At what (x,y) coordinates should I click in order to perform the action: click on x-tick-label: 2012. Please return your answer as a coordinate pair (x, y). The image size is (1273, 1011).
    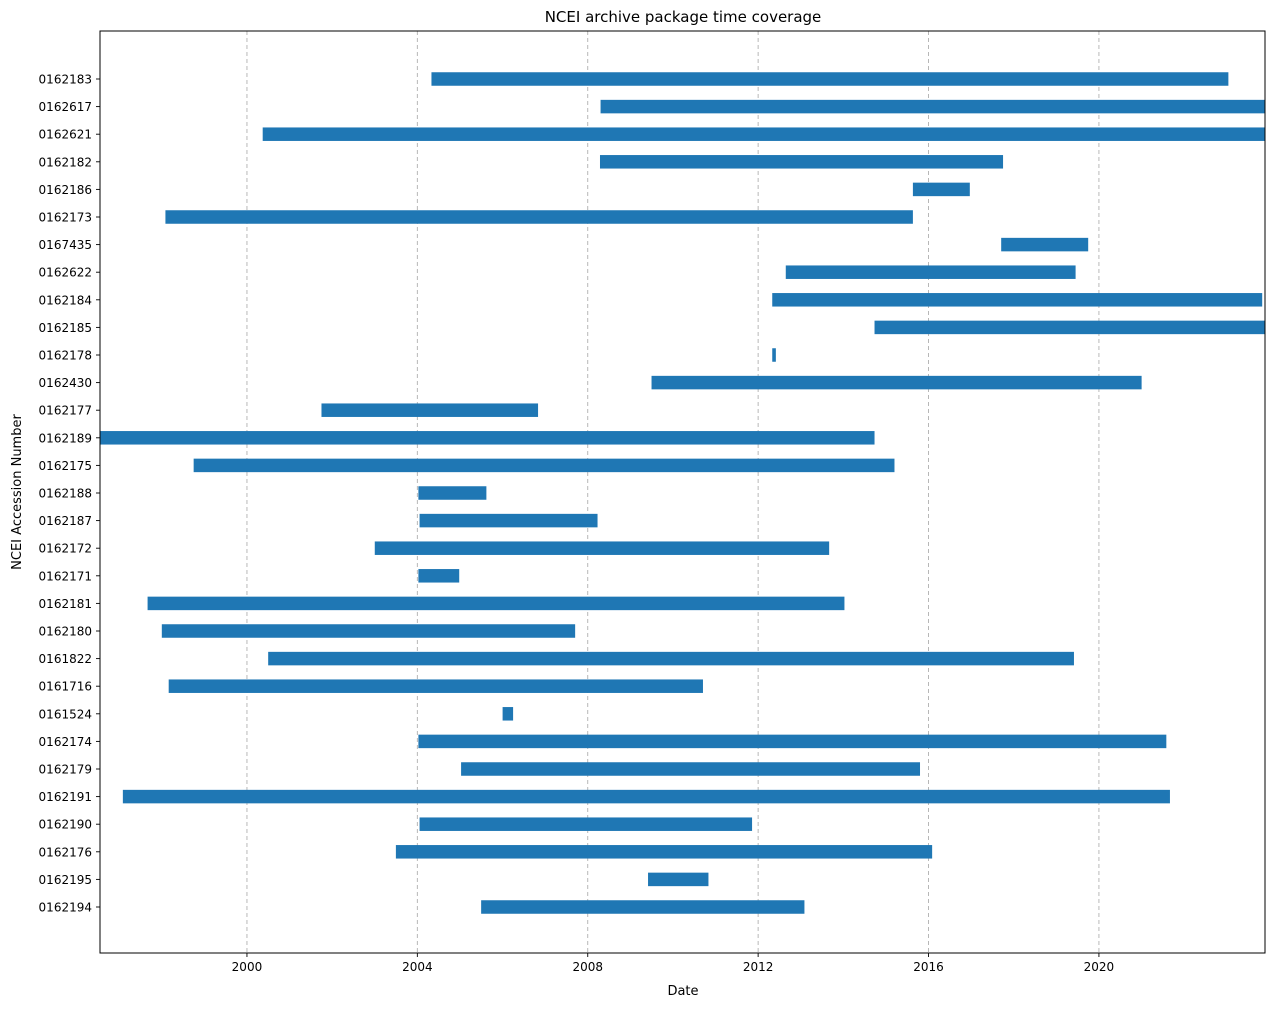
    Looking at the image, I should click on (758, 967).